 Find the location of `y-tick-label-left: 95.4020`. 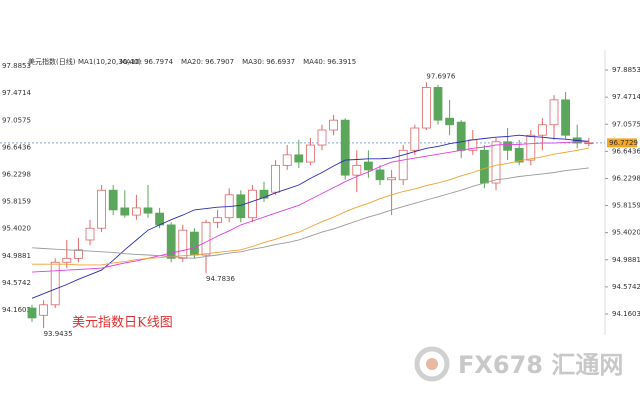

y-tick-label-left: 95.4020 is located at coordinates (16, 229).